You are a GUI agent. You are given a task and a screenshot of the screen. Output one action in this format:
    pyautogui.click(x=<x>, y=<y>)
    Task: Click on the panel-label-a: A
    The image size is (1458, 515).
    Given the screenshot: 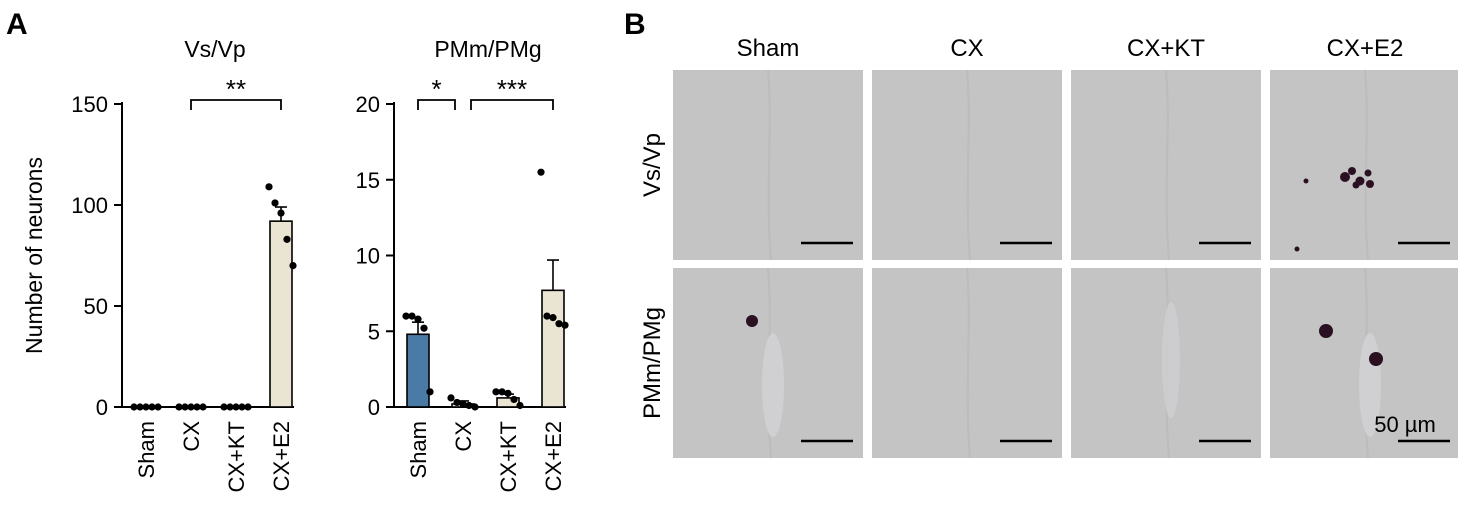 What is the action you would take?
    pyautogui.click(x=17, y=24)
    